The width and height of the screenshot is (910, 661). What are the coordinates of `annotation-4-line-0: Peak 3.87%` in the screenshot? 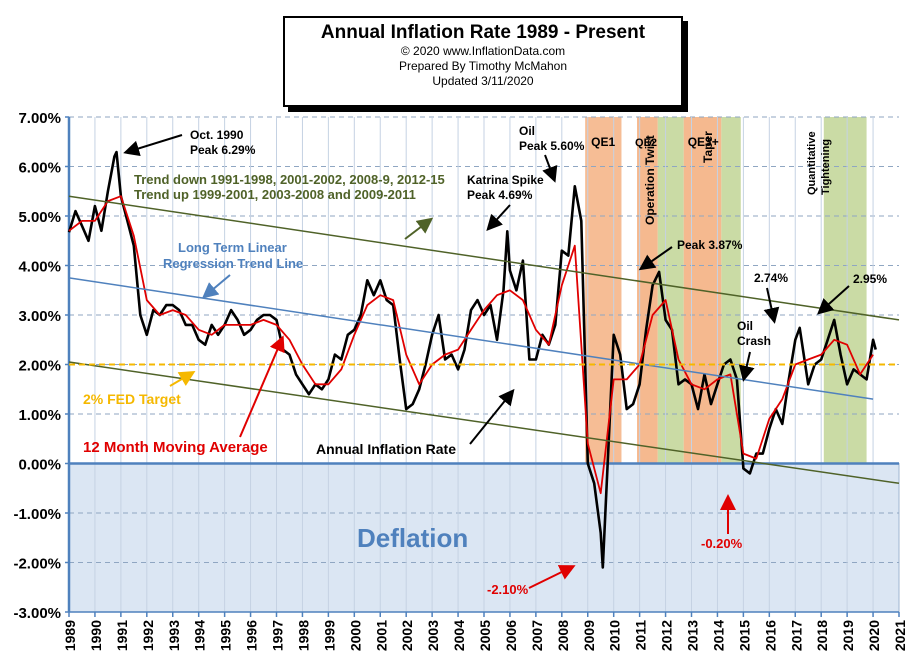 It's located at (710, 245).